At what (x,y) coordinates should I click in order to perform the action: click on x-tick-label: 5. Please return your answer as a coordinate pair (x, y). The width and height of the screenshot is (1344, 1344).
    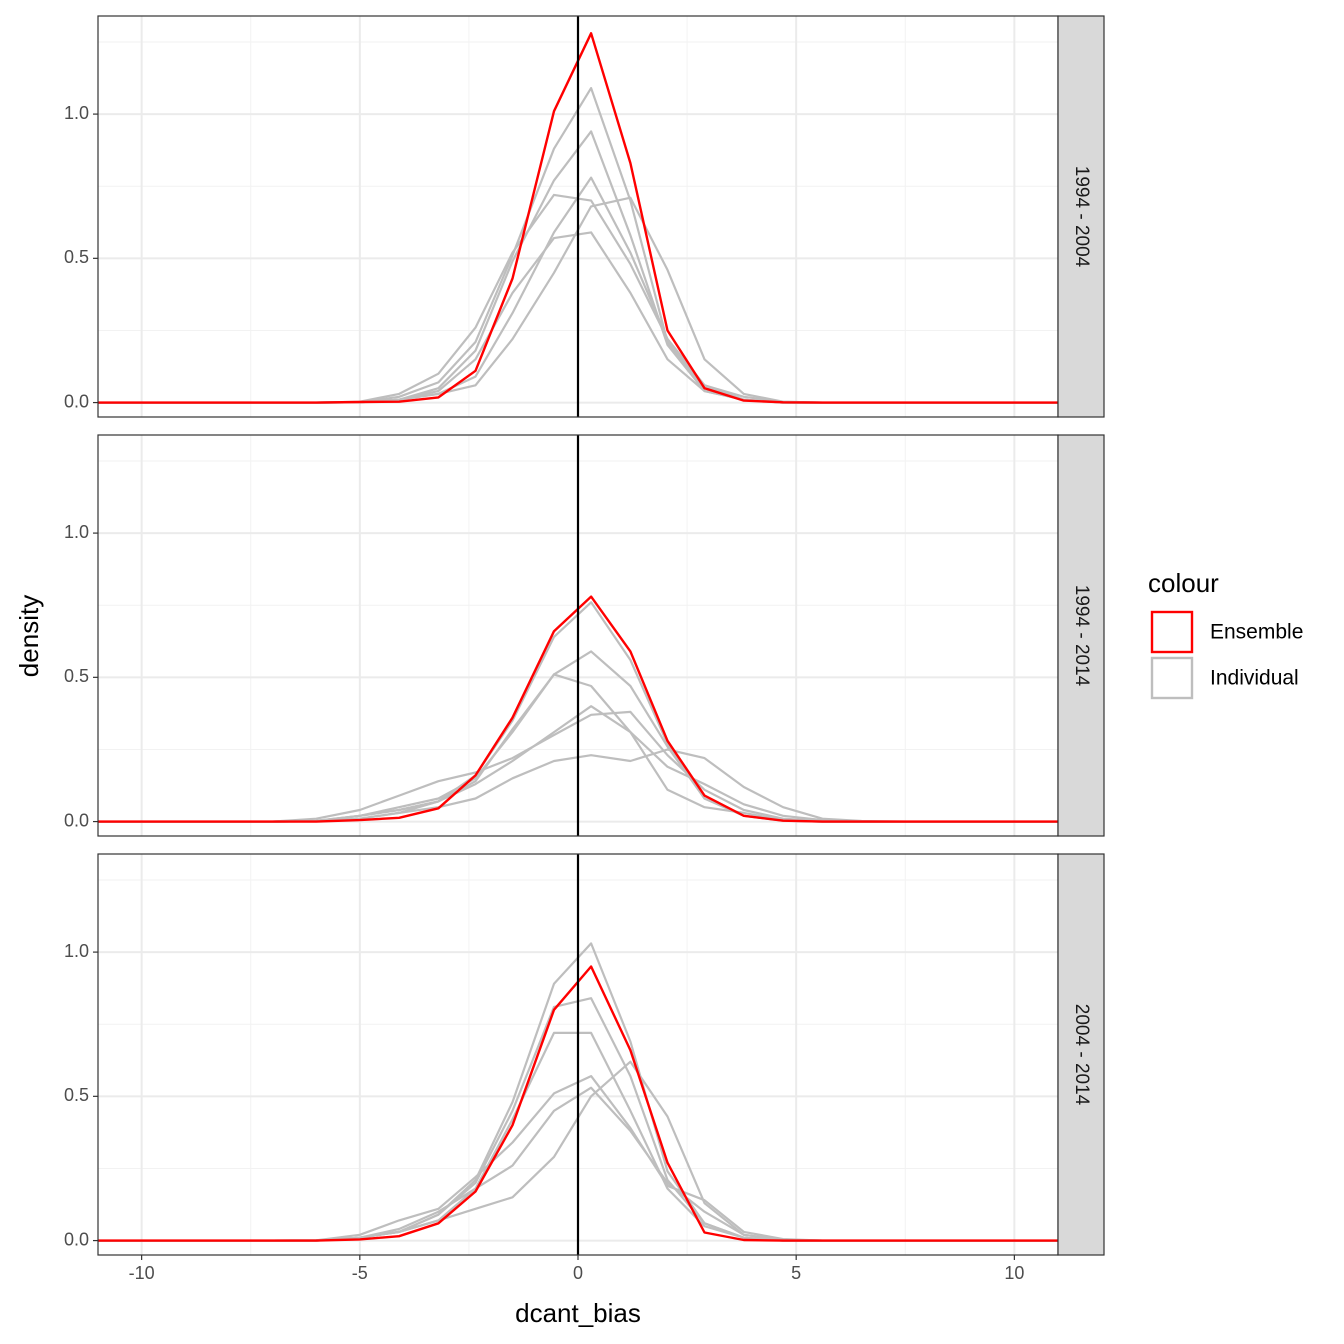
    Looking at the image, I should click on (796, 1273).